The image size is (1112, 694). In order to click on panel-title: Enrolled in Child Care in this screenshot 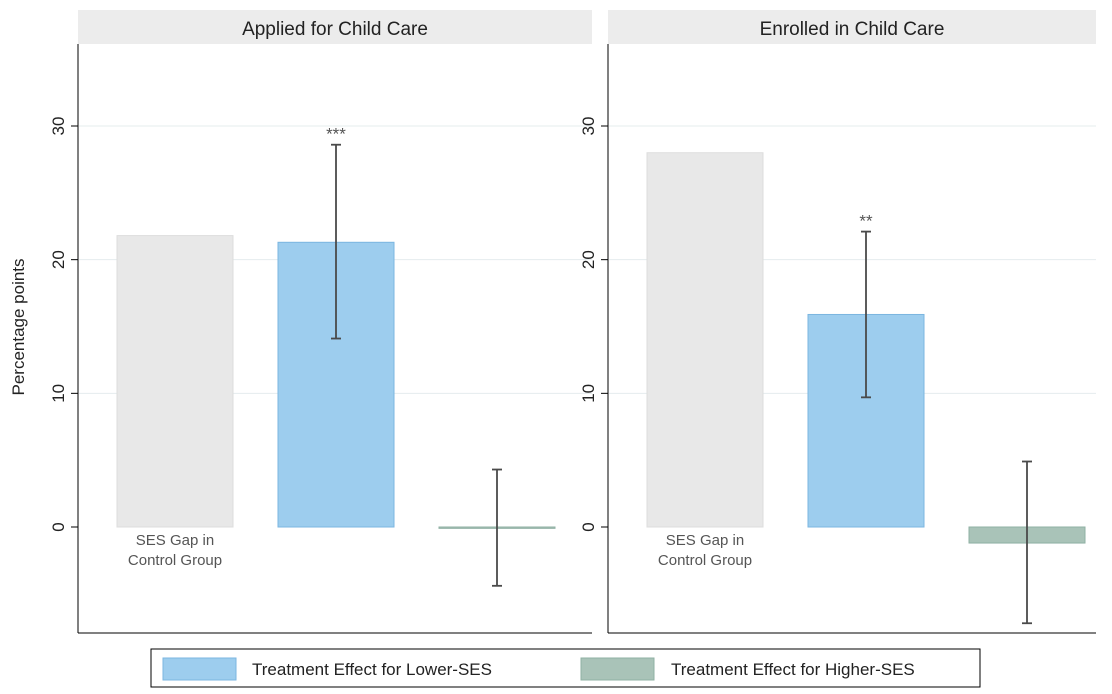, I will do `click(852, 29)`.